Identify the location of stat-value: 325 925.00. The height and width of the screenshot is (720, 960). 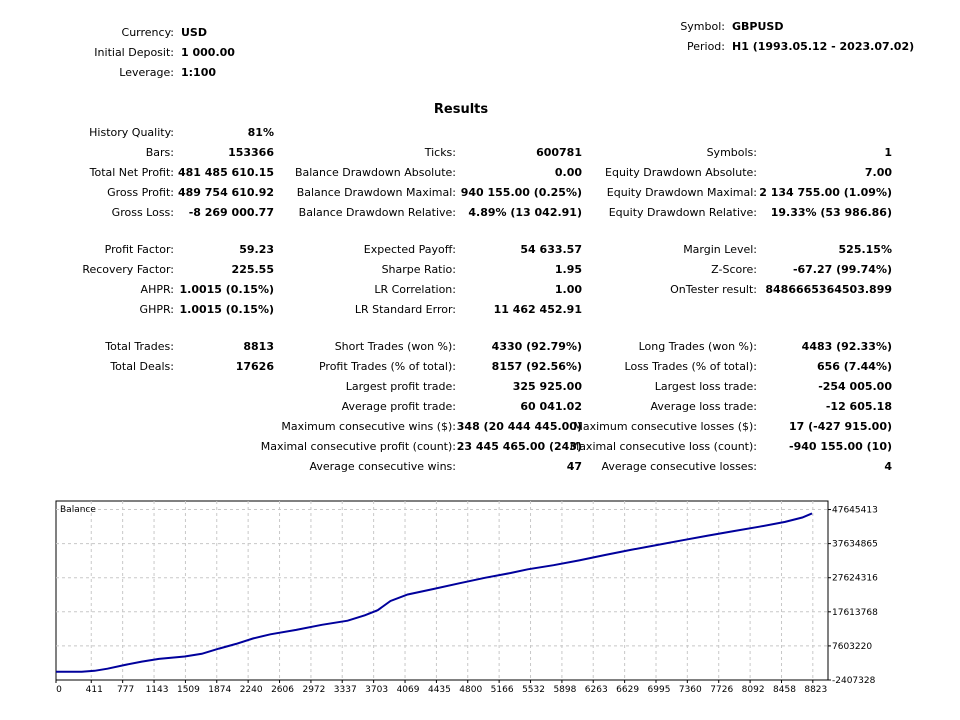
(547, 386).